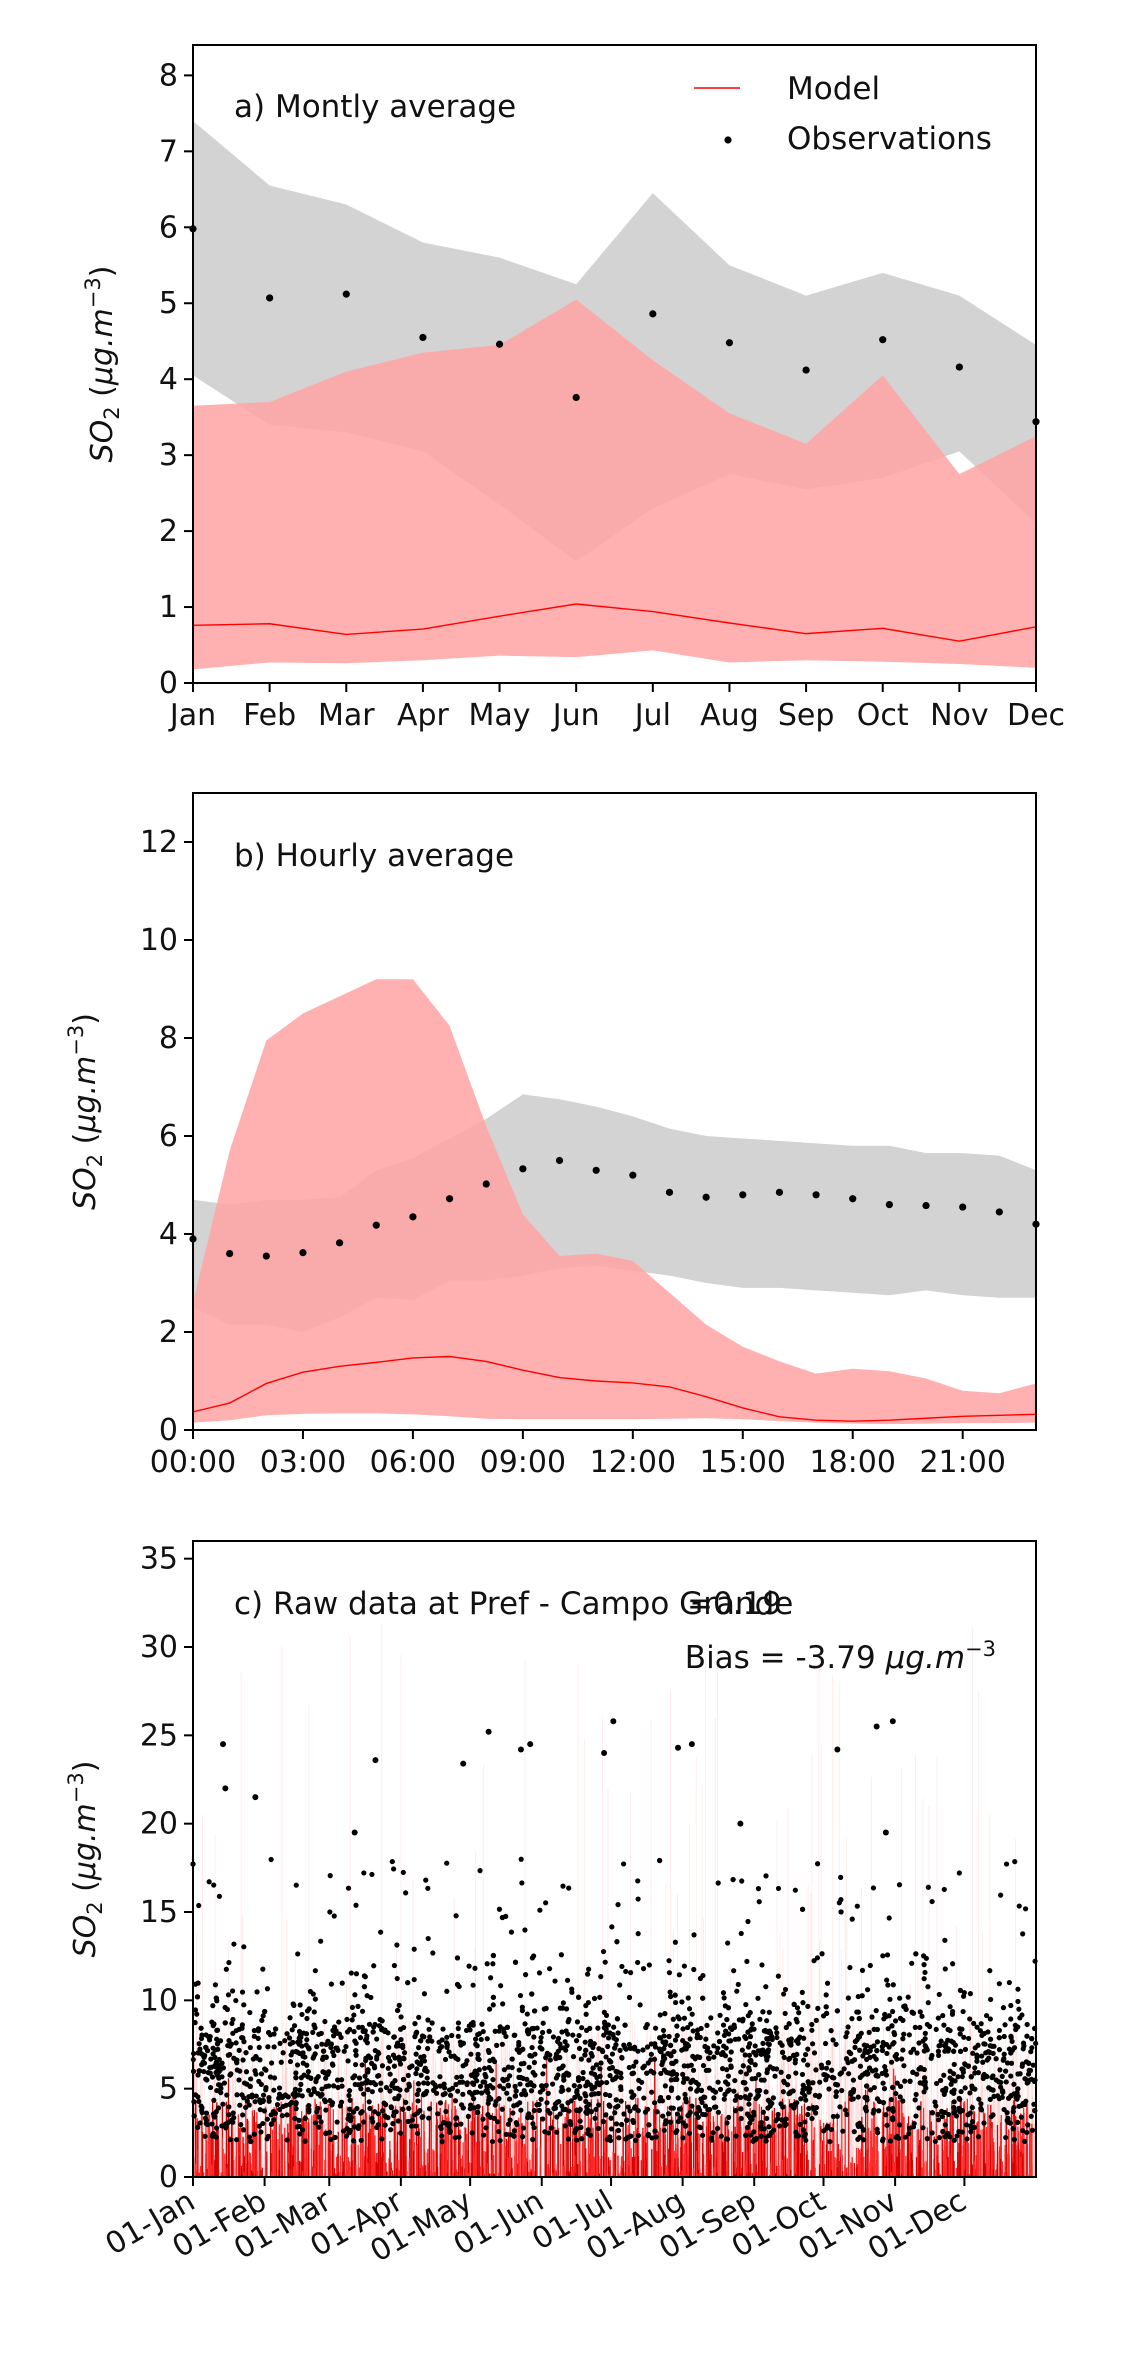 The height and width of the screenshot is (2362, 1122). I want to click on y-tick-label: 2, so click(168, 1332).